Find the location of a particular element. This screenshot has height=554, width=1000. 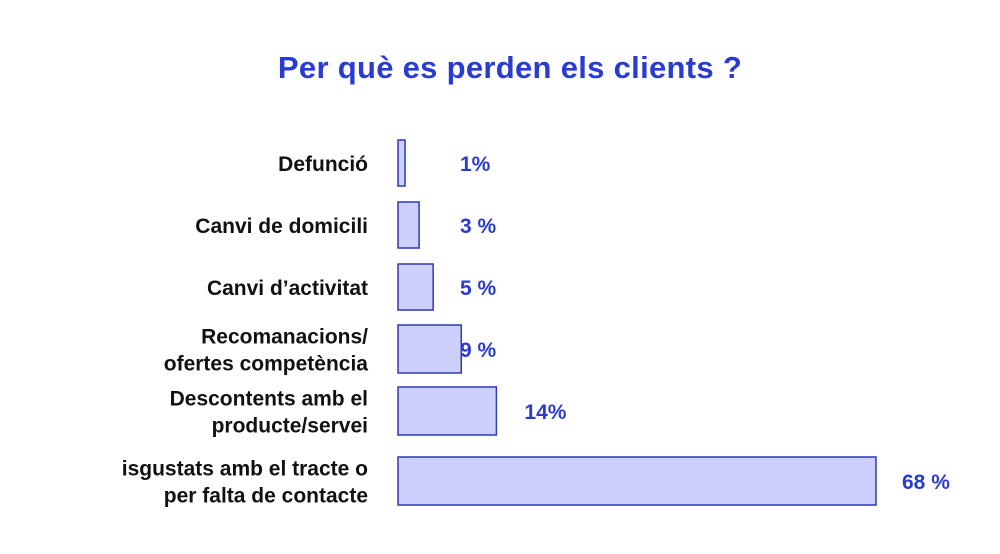

category-label-line: Canvi d’activitat is located at coordinates (287, 288).